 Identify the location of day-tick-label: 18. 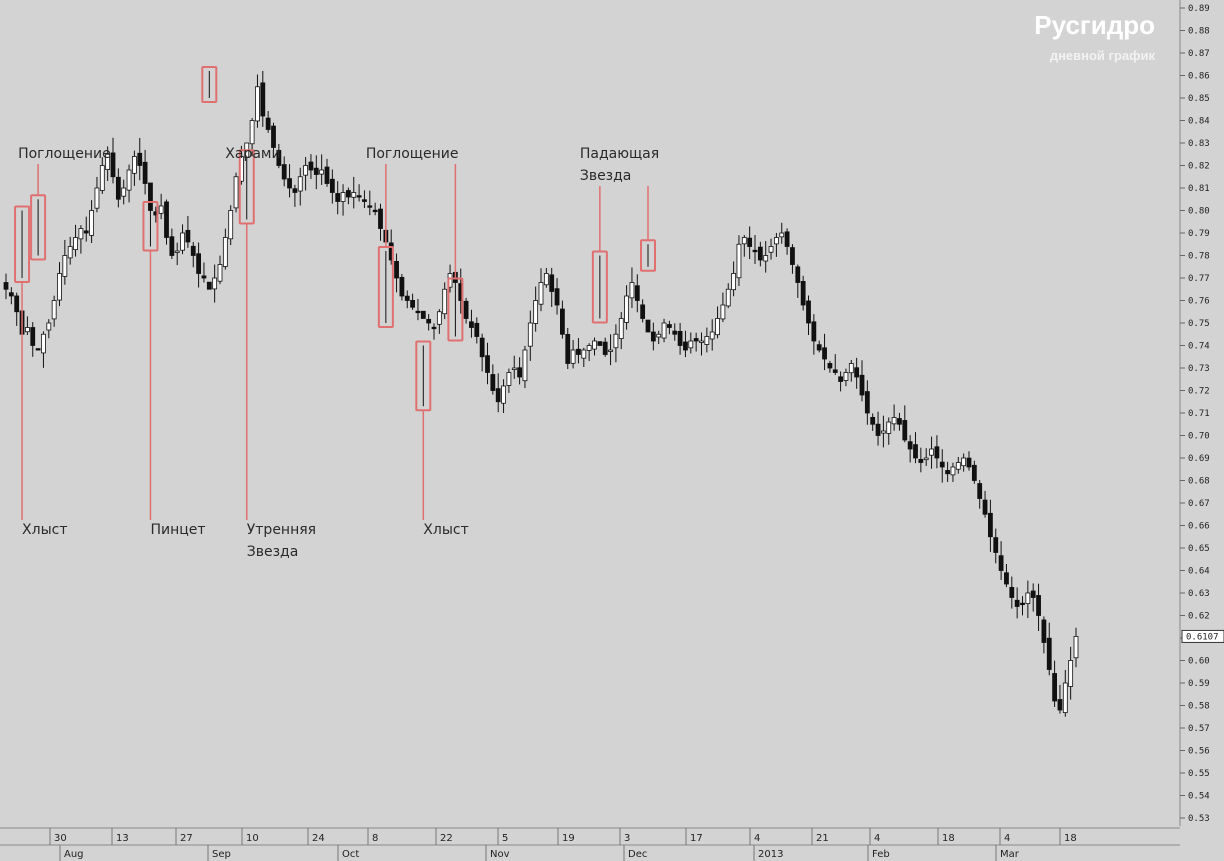
(1070, 838).